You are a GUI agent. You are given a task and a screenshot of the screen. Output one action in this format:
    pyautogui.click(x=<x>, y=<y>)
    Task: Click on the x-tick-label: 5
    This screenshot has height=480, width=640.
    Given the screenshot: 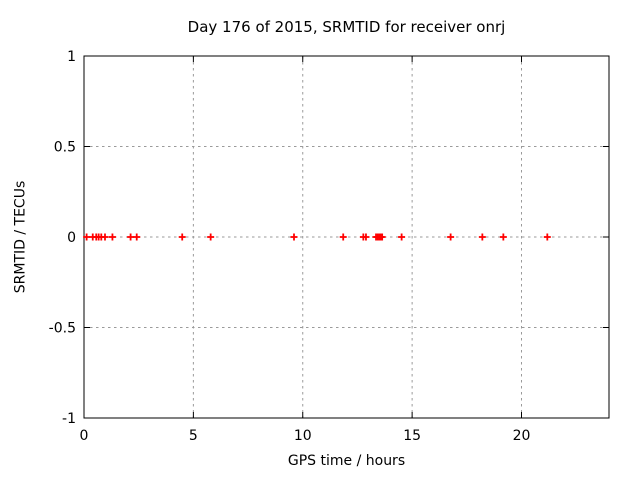 What is the action you would take?
    pyautogui.click(x=193, y=436)
    